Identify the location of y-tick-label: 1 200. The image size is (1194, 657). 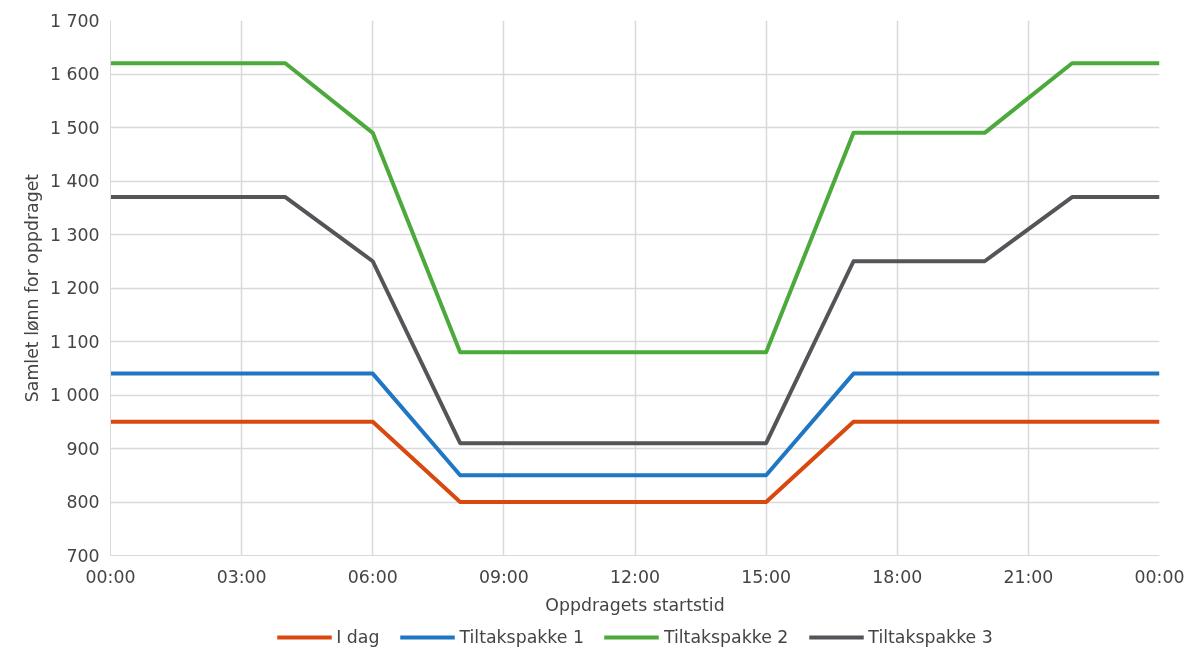
(74, 288).